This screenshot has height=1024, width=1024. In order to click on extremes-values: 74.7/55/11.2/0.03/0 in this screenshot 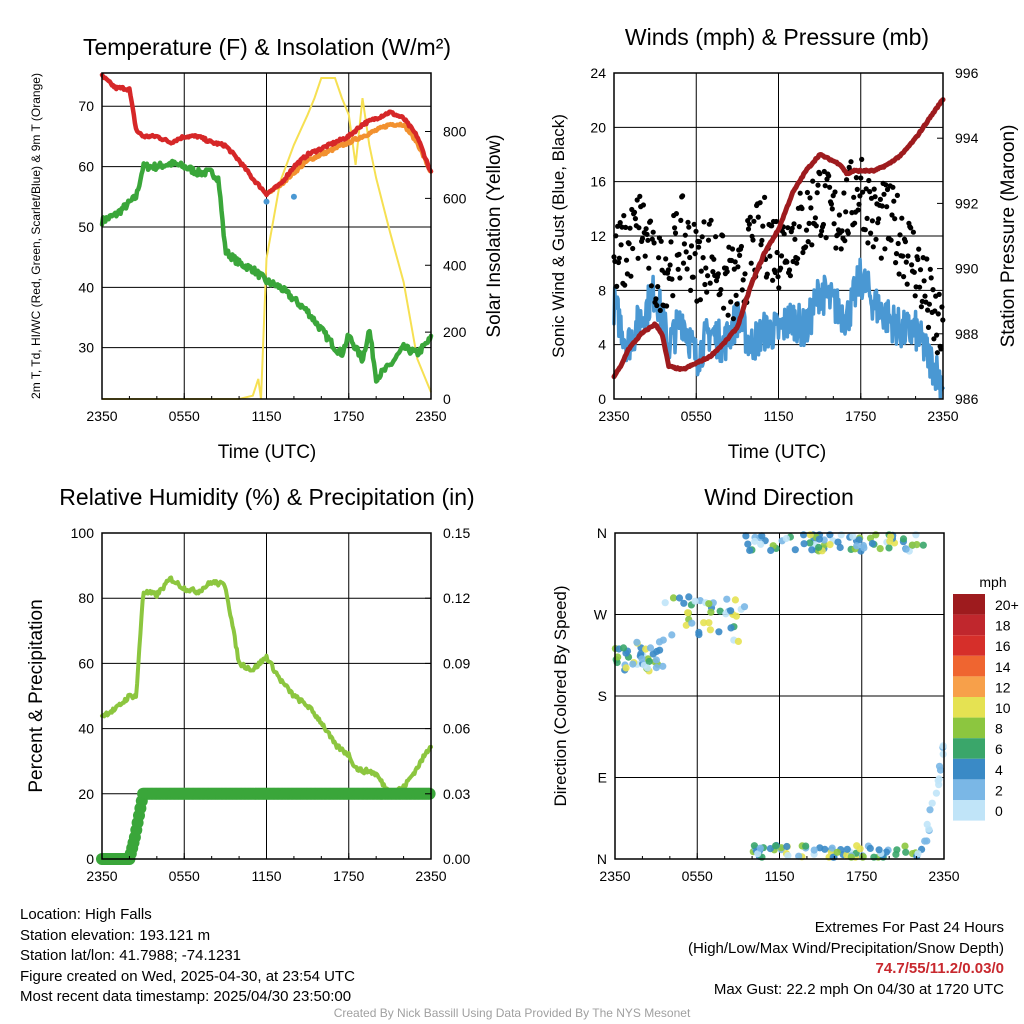, I will do `click(939, 968)`.